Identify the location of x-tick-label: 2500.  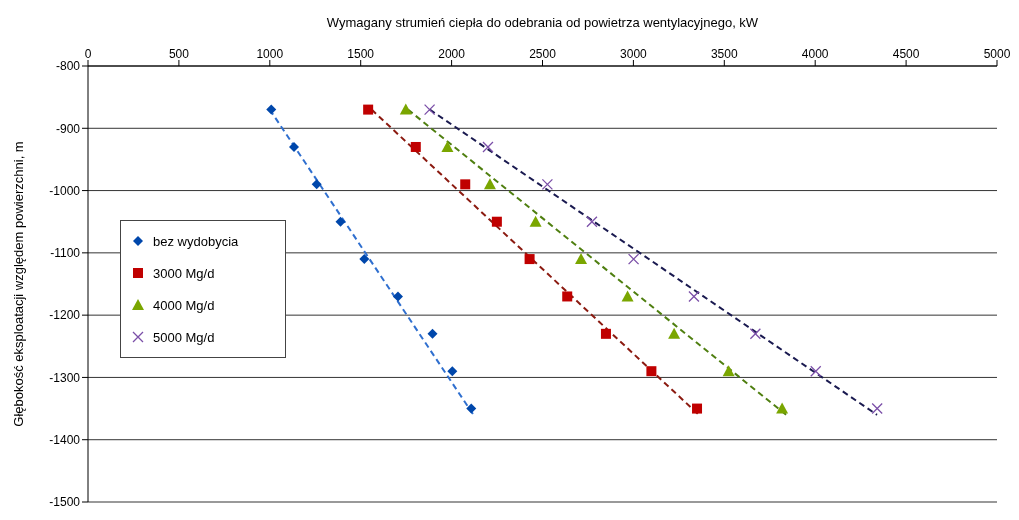
(543, 54).